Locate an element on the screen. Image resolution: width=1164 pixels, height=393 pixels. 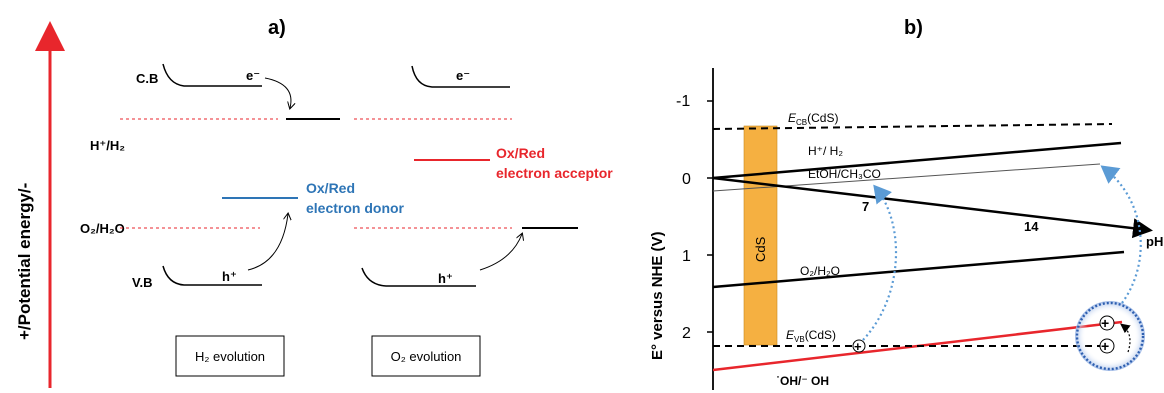
hole-marker-lower is located at coordinates (1107, 346).